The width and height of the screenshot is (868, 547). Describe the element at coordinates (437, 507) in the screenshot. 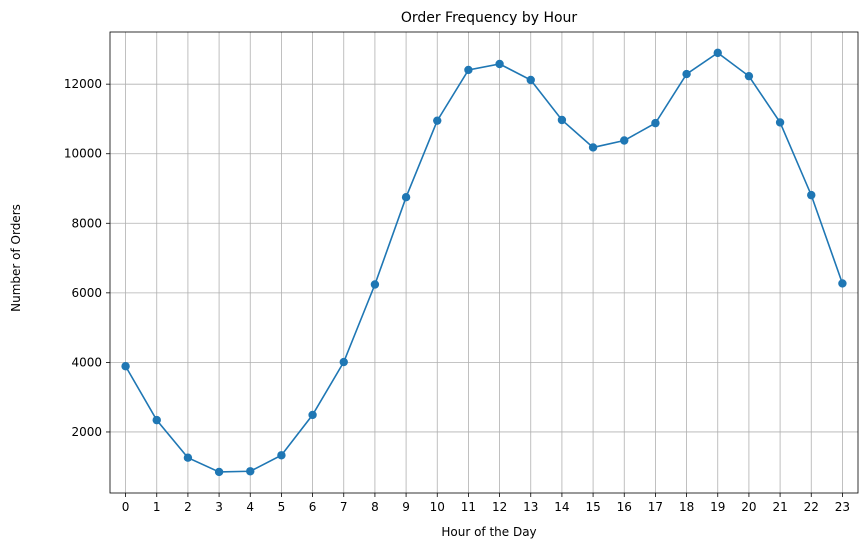

I see `x-tick-label: 10` at that location.